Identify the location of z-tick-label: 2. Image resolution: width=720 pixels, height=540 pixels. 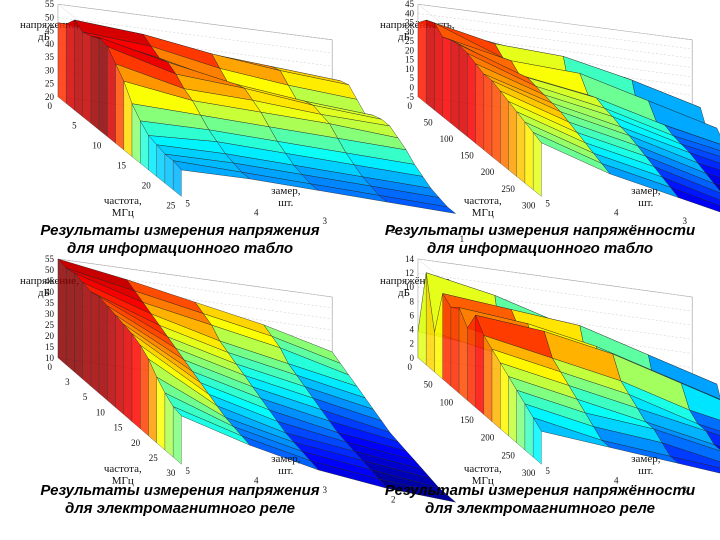
(412, 344).